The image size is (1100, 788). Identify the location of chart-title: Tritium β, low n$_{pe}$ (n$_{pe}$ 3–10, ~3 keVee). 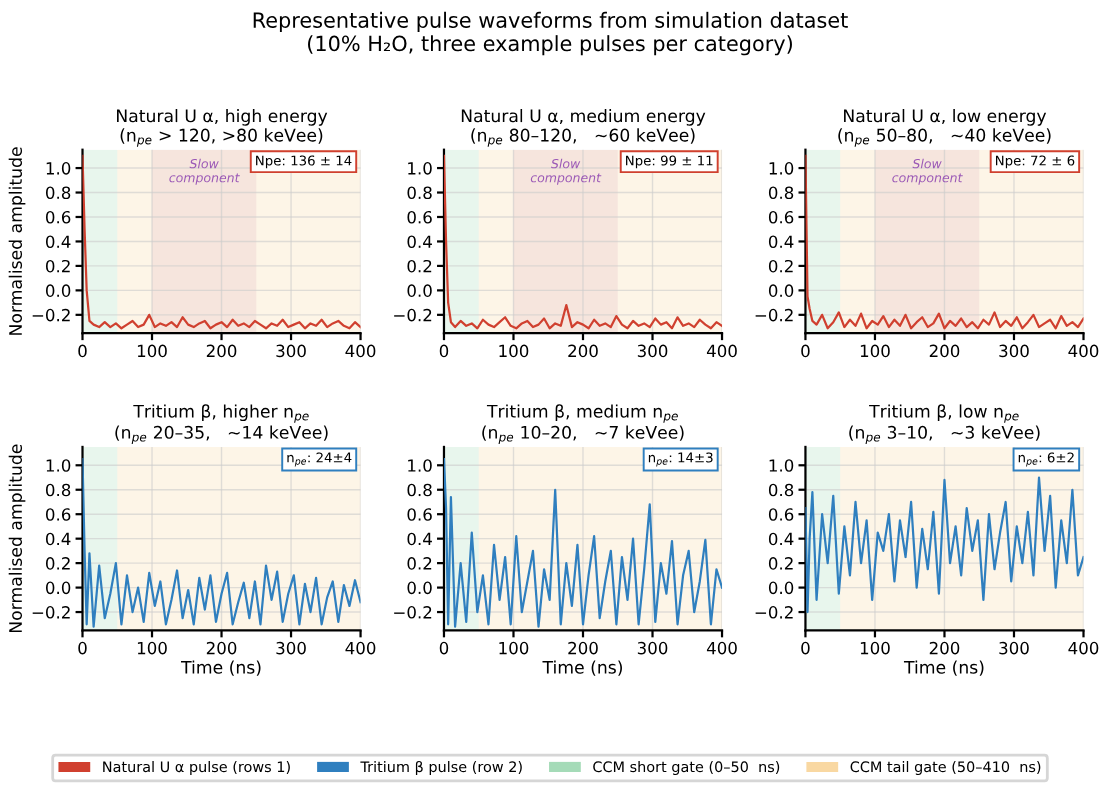
(944, 424).